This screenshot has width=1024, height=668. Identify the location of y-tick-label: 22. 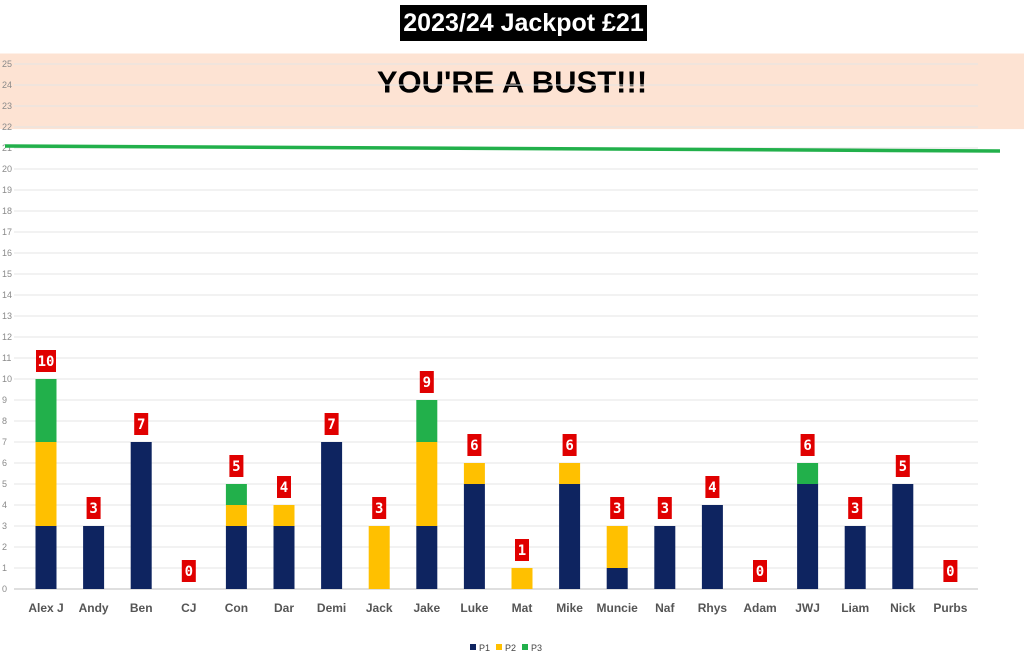
(7, 127).